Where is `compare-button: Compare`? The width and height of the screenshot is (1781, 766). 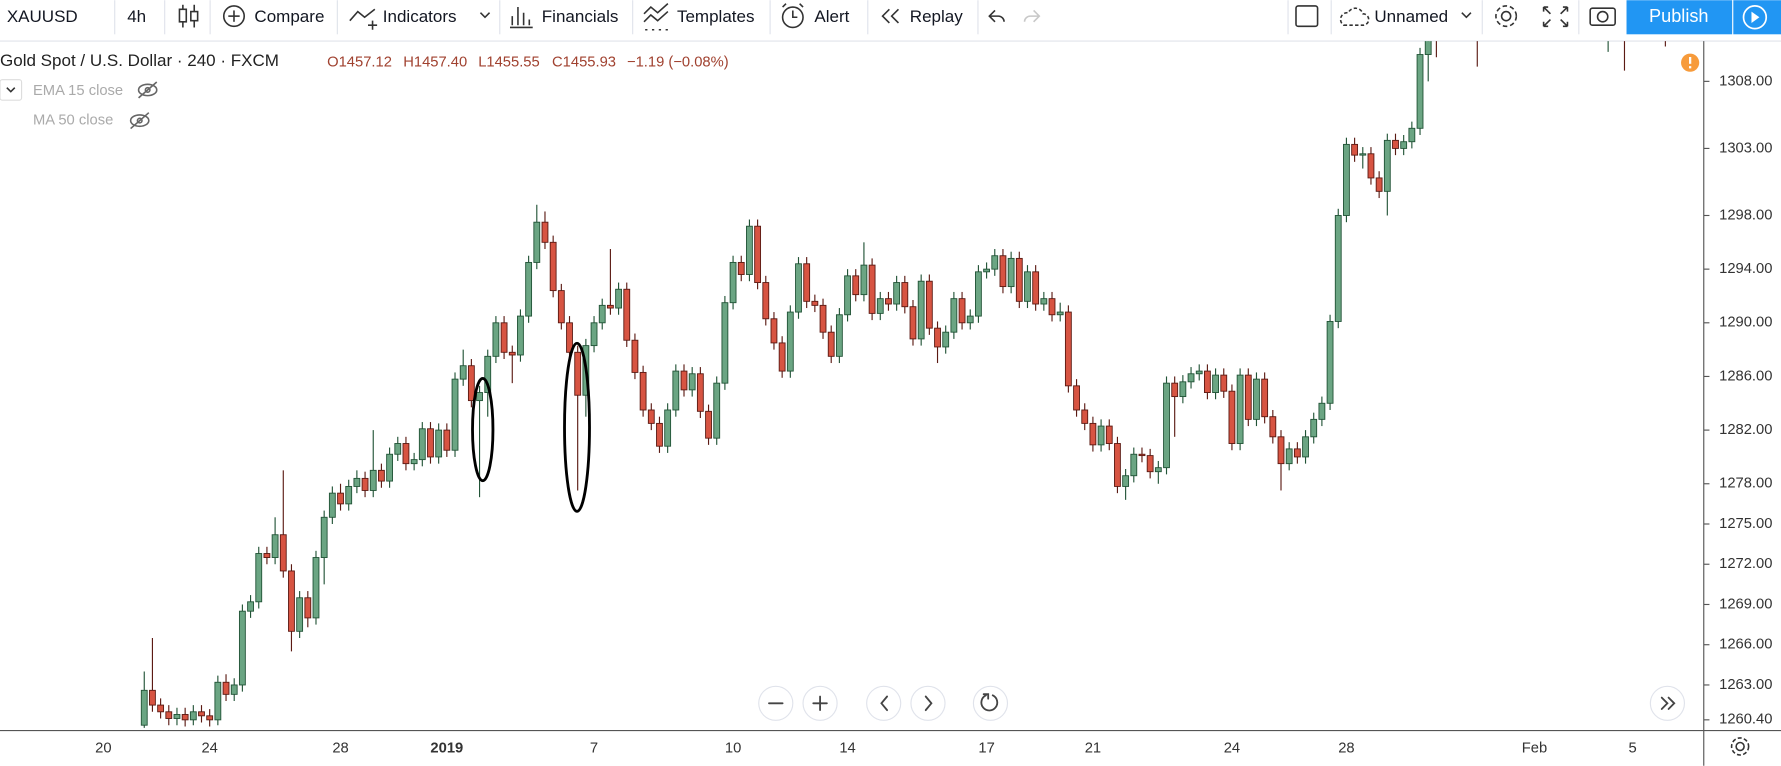
compare-button: Compare is located at coordinates (289, 16).